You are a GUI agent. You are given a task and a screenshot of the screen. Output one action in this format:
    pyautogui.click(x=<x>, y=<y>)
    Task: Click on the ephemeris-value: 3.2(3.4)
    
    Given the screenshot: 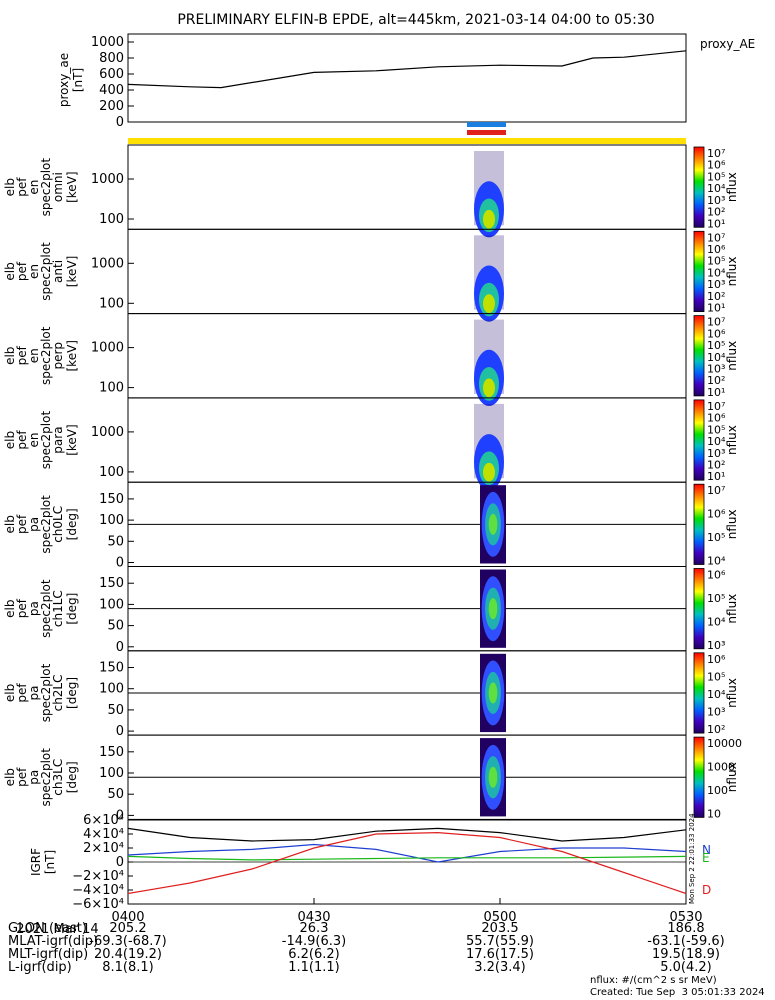 What is the action you would take?
    pyautogui.click(x=500, y=967)
    